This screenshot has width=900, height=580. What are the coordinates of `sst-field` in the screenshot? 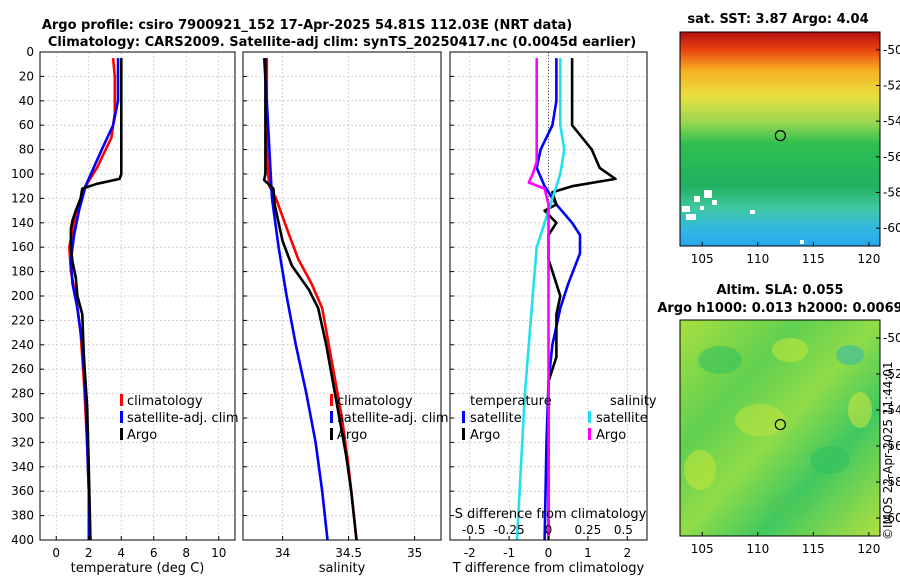 It's located at (780, 139).